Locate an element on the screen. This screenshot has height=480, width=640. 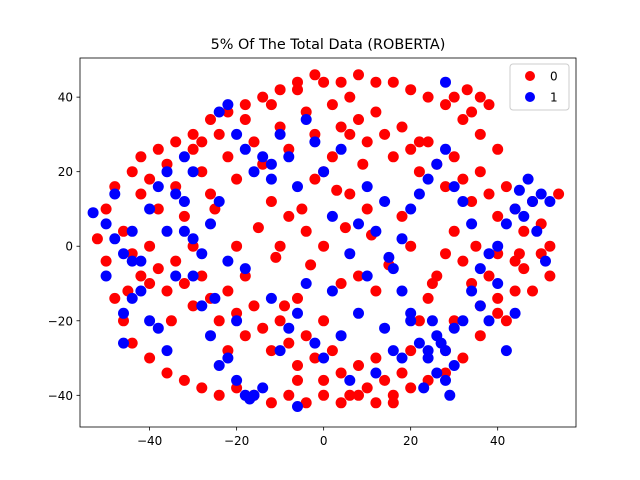
legend-label-0: 0 is located at coordinates (554, 77).